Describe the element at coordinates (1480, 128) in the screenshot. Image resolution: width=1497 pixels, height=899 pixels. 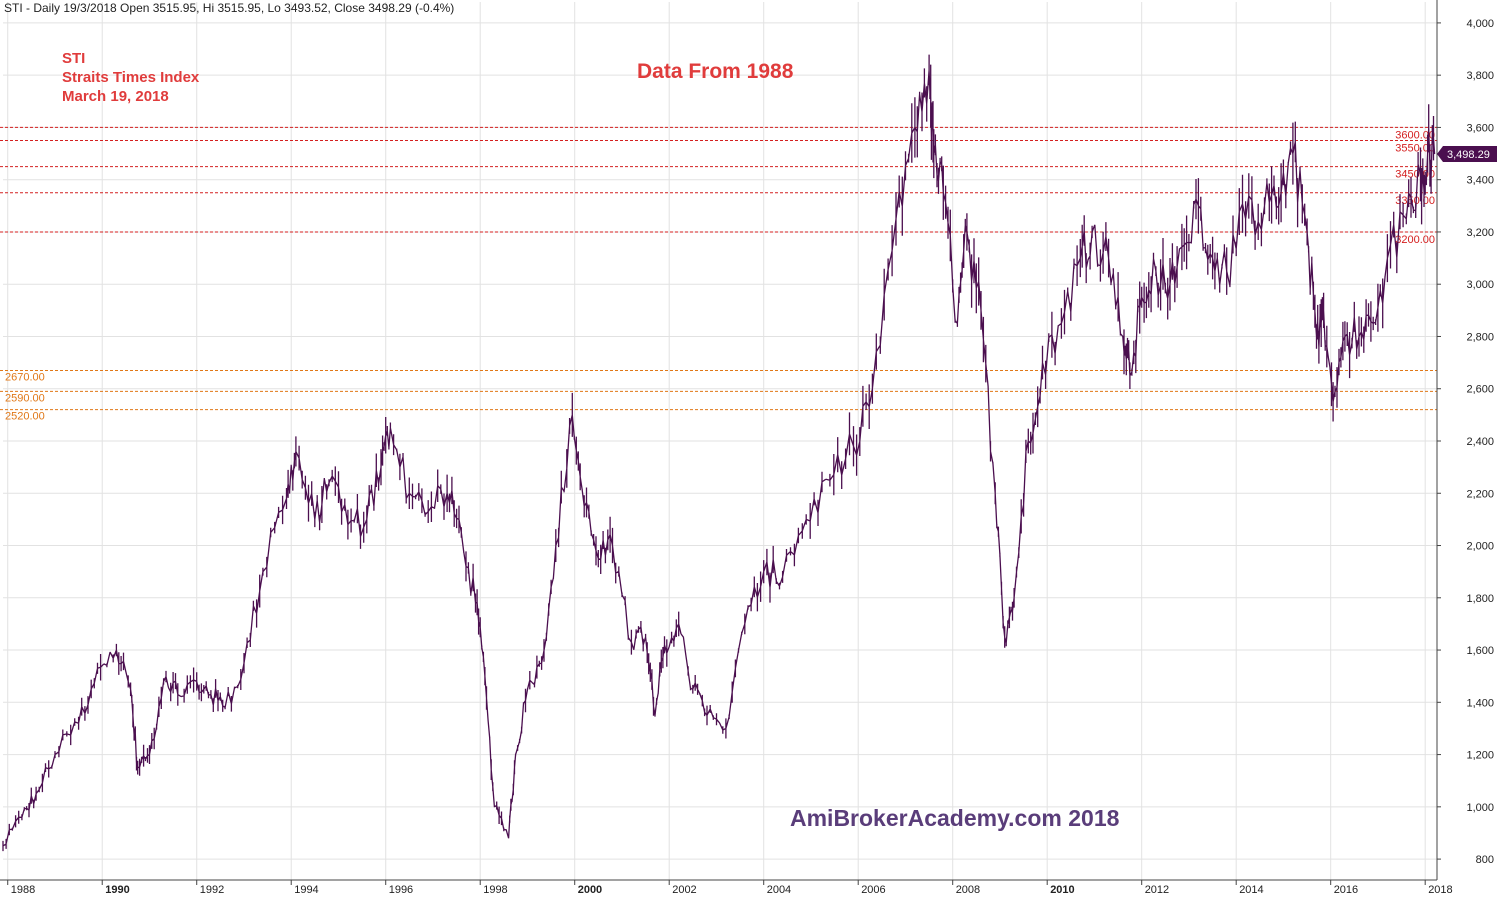
I see `y-tick-label: 3,600` at that location.